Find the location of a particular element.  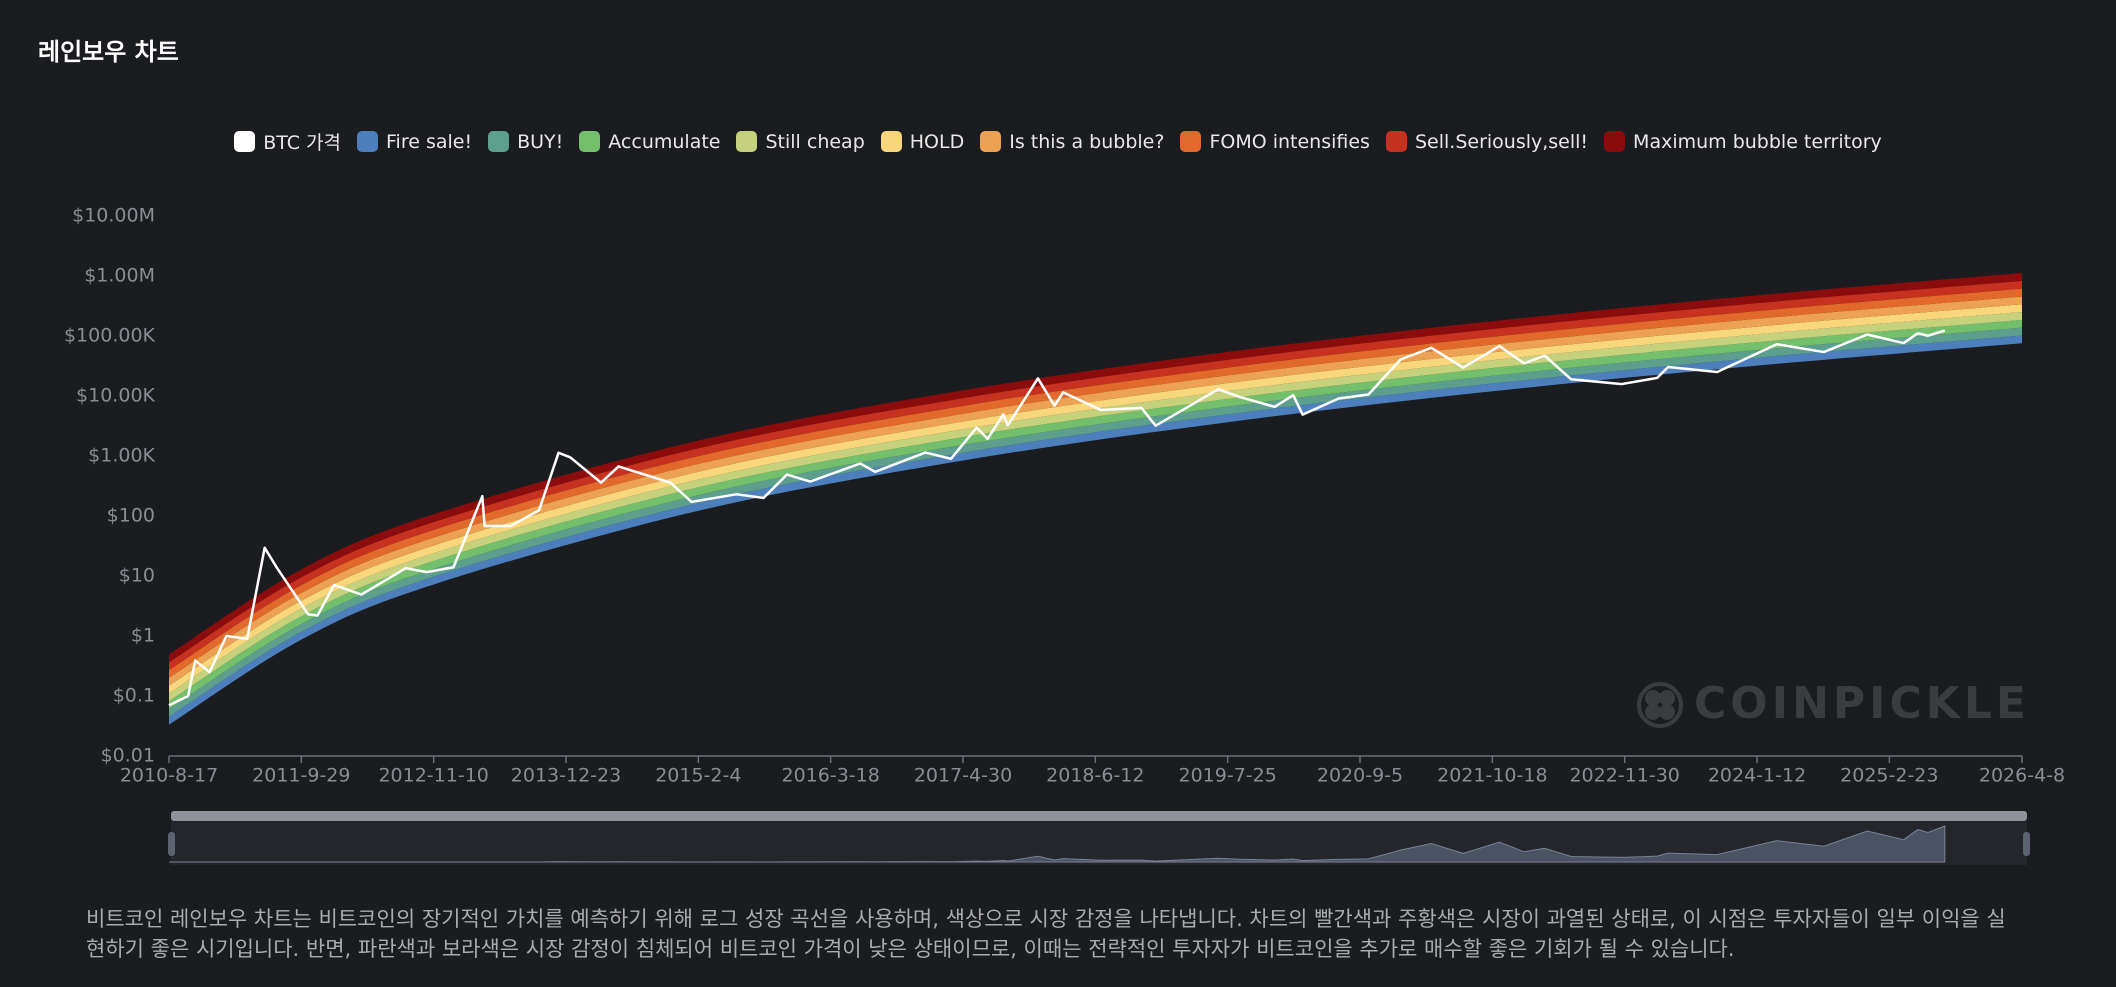

legend-label: Is this a bubble? is located at coordinates (1087, 141).